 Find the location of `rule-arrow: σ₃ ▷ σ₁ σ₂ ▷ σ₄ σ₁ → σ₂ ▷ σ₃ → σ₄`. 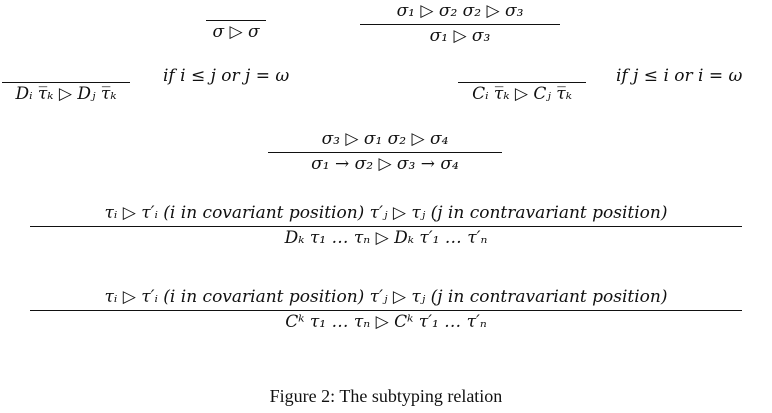

rule-arrow: σ₃ ▷ σ₁ σ₂ ▷ σ₄ σ₁ → σ₂ ▷ σ₃ → σ₄ is located at coordinates (385, 151).